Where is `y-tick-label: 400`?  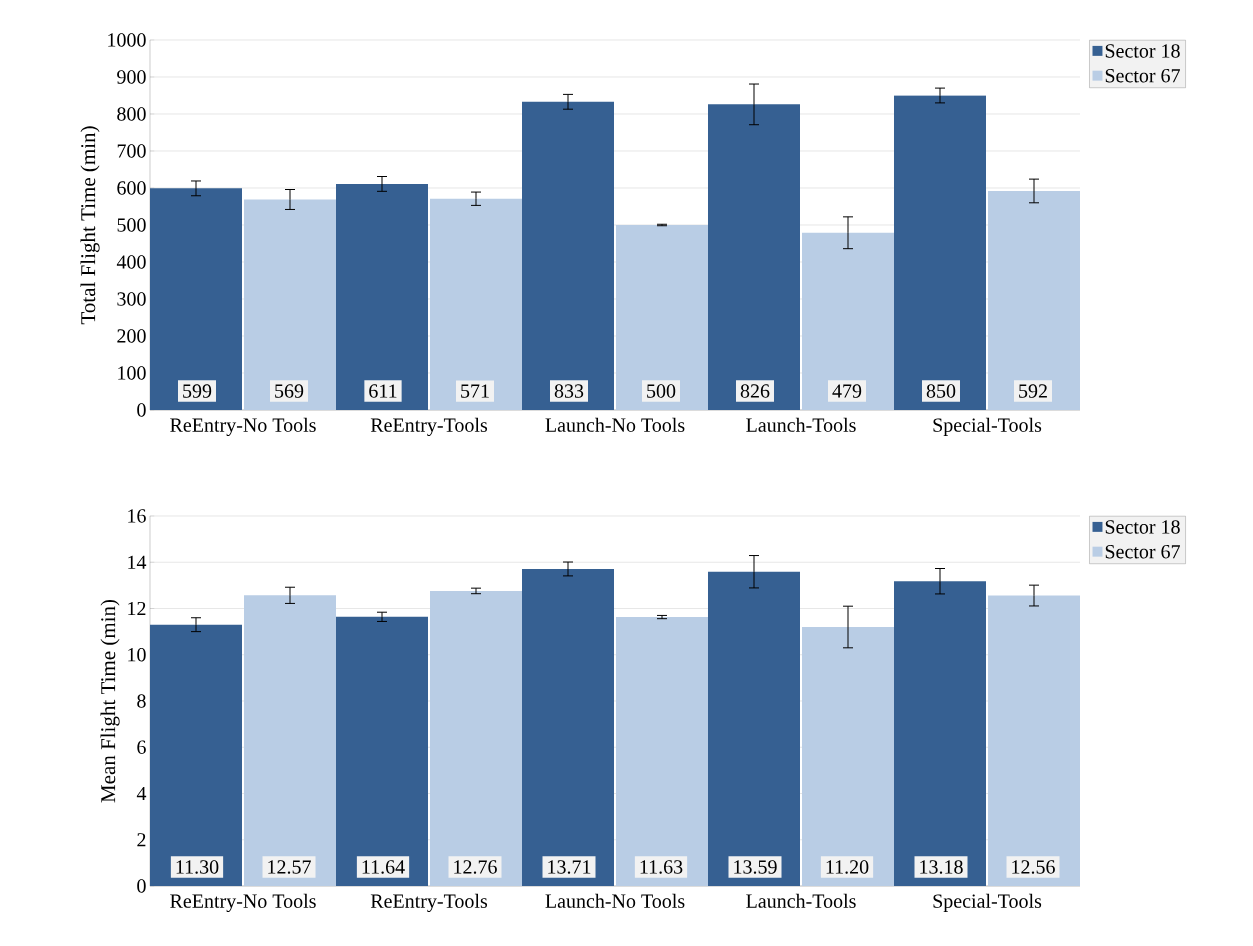 y-tick-label: 400 is located at coordinates (131, 262).